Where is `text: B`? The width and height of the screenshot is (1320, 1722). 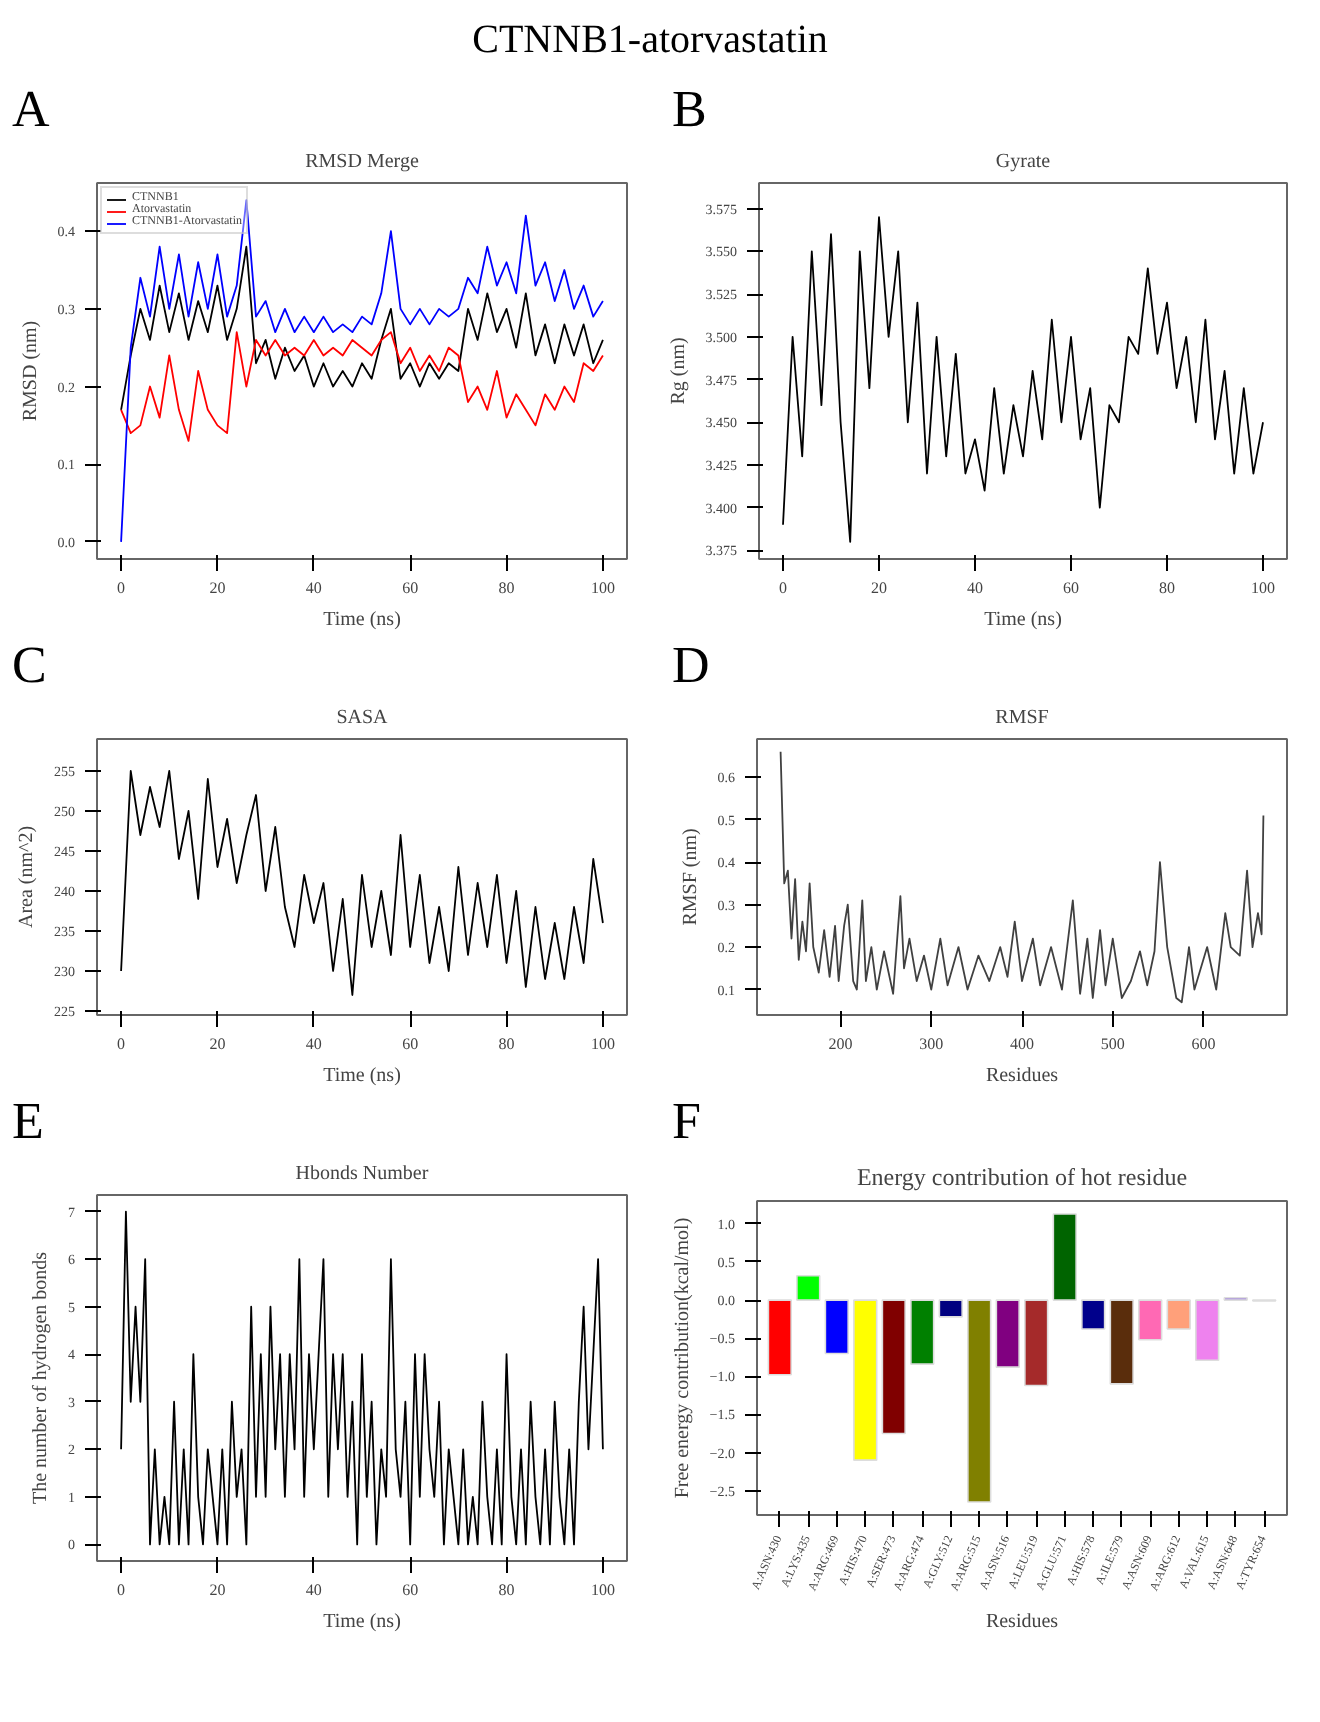 text: B is located at coordinates (689, 109).